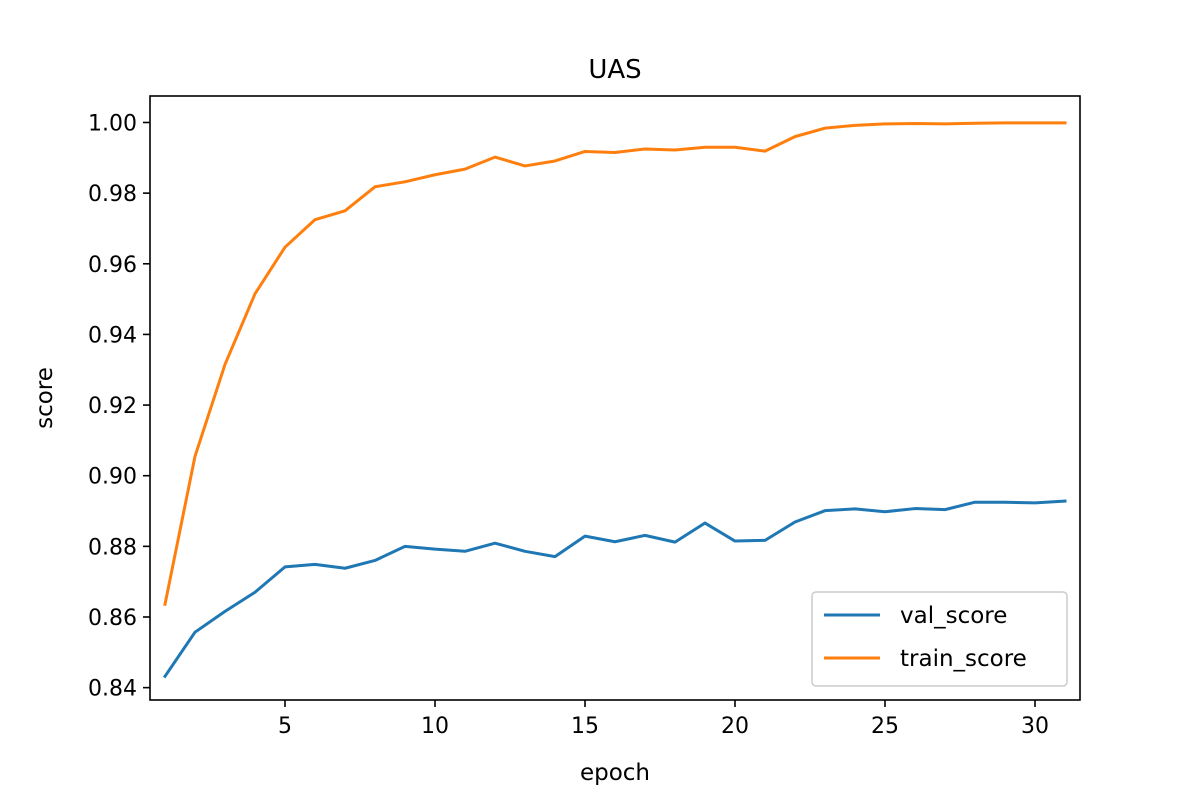  I want to click on y-tick-label: 0.90, so click(112, 477).